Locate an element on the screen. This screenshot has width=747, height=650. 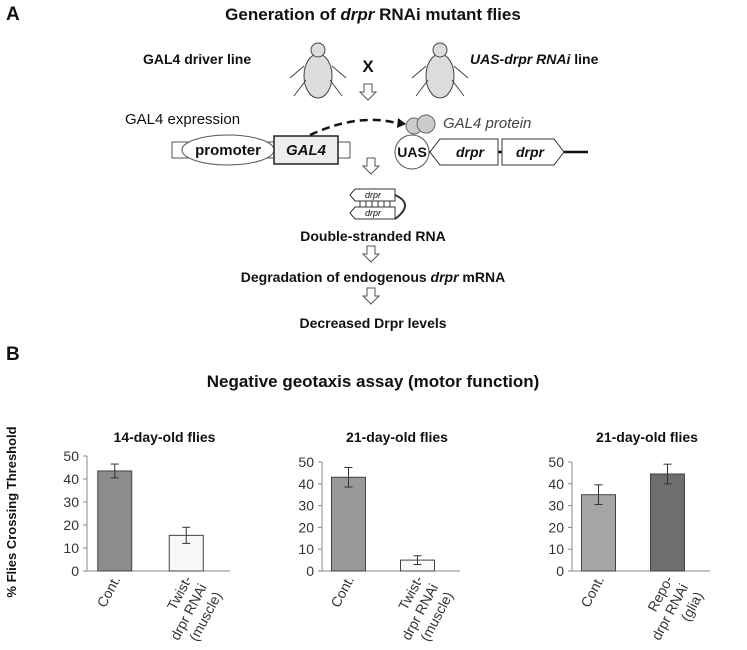
degradation-part: drpr is located at coordinates (446, 277).